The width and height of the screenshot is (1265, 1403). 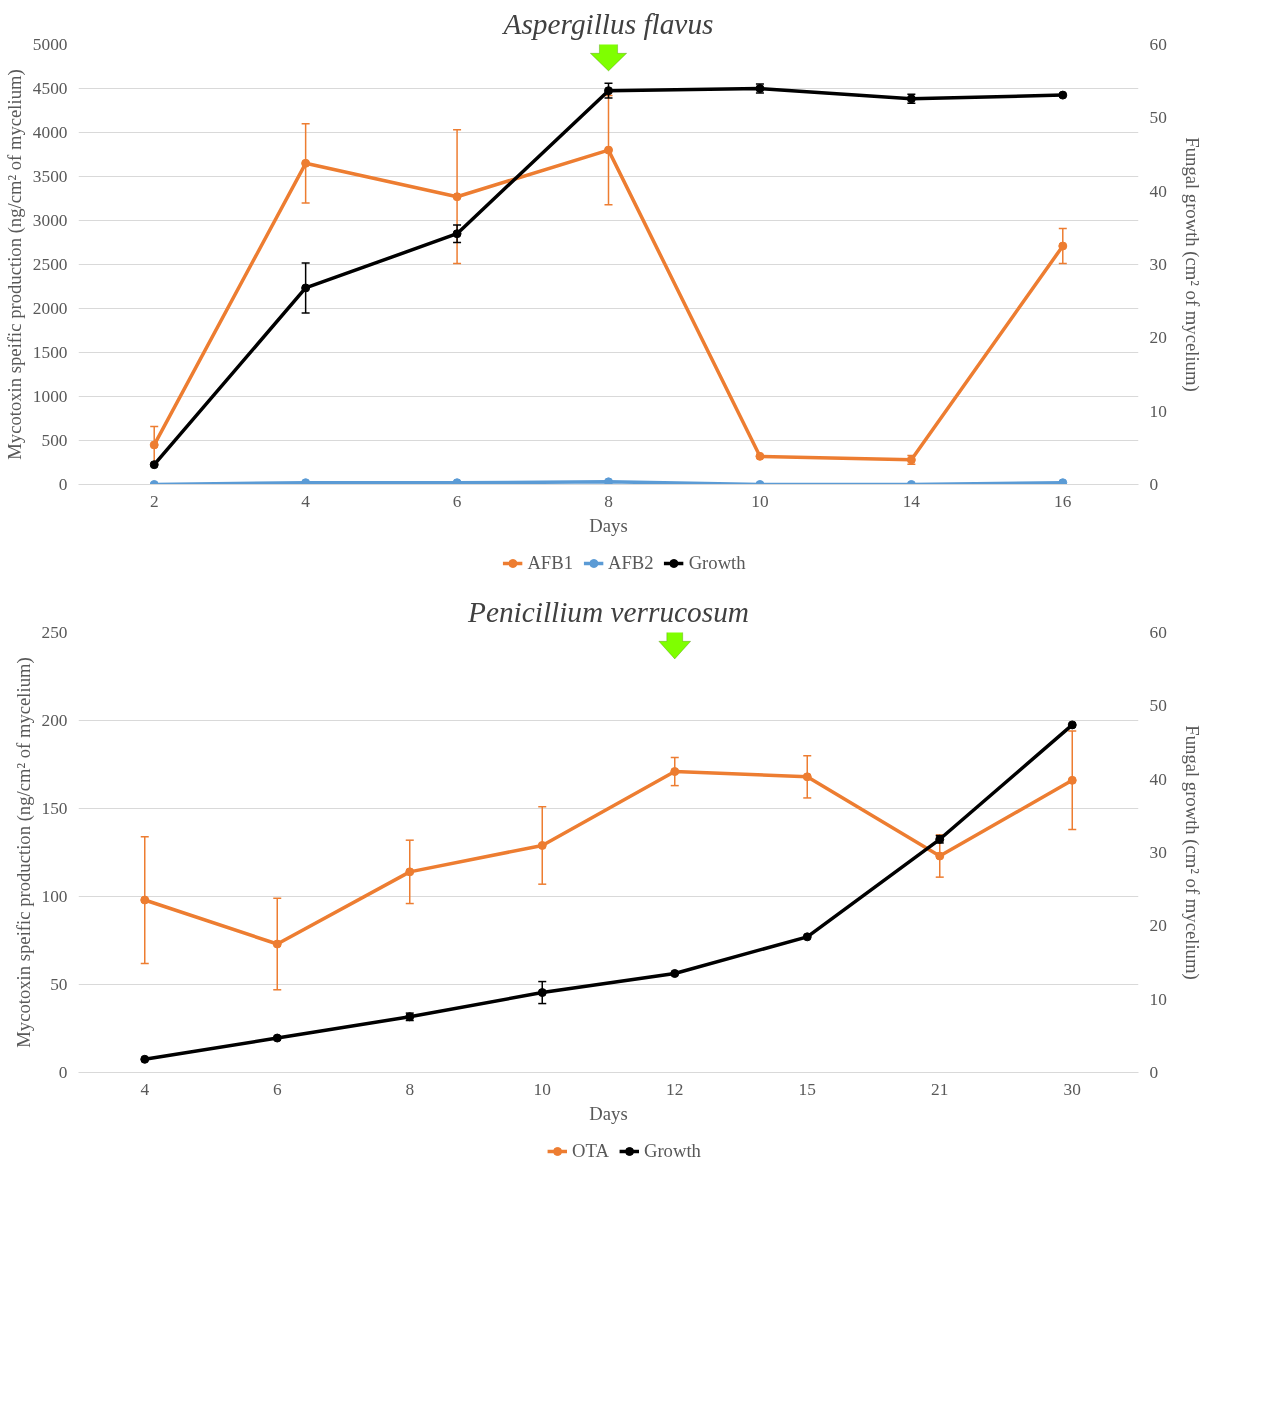 I want to click on y-tick-label: 200, so click(x=54, y=720).